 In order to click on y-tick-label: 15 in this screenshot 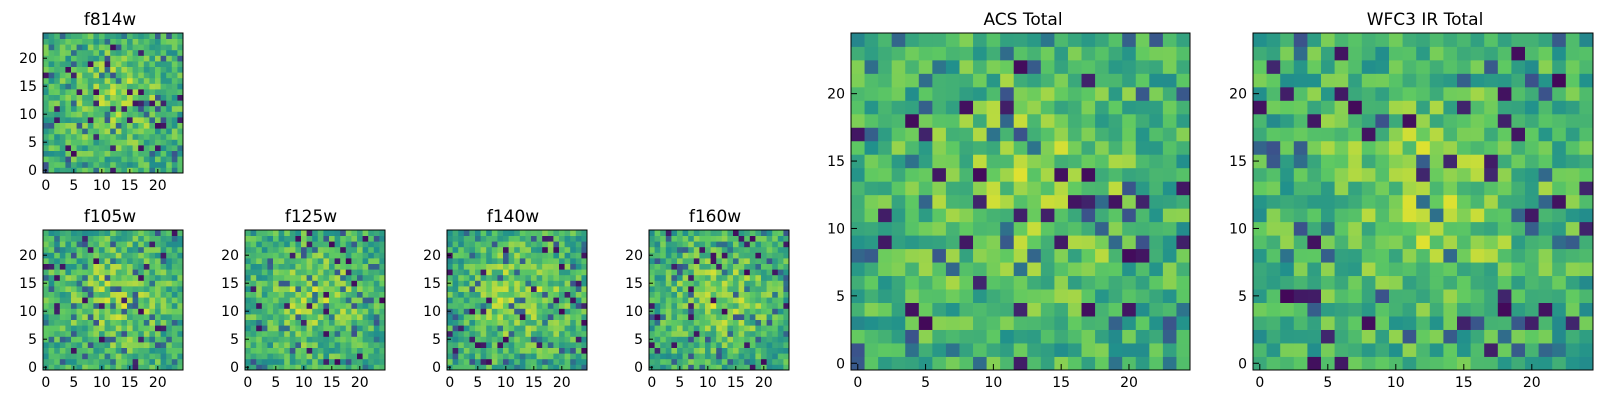, I will do `click(432, 284)`.